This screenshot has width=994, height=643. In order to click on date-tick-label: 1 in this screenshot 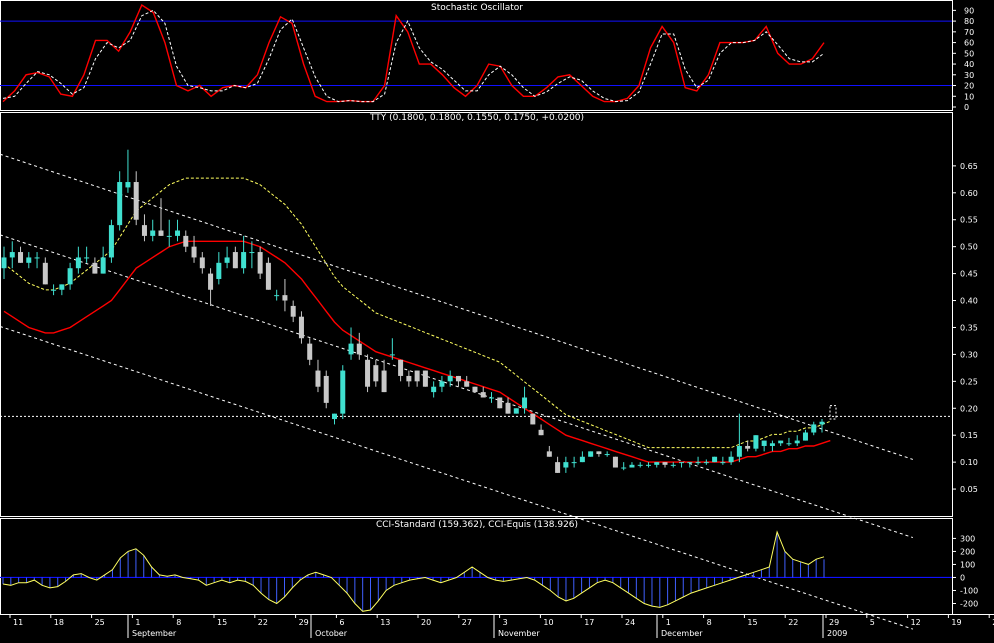, I will do `click(137, 622)`.